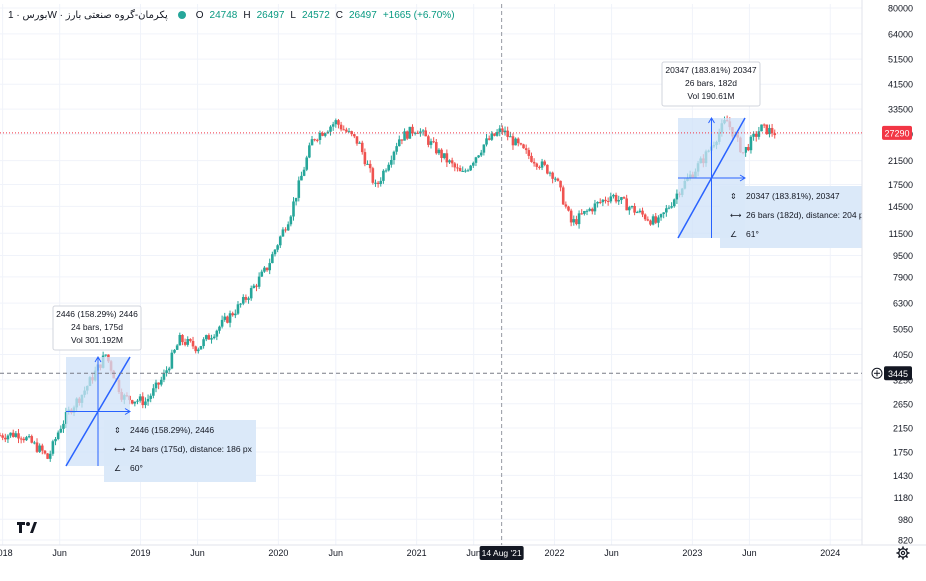 The height and width of the screenshot is (581, 926). What do you see at coordinates (710, 96) in the screenshot?
I see `measure-label-line: Vol 190.61M` at bounding box center [710, 96].